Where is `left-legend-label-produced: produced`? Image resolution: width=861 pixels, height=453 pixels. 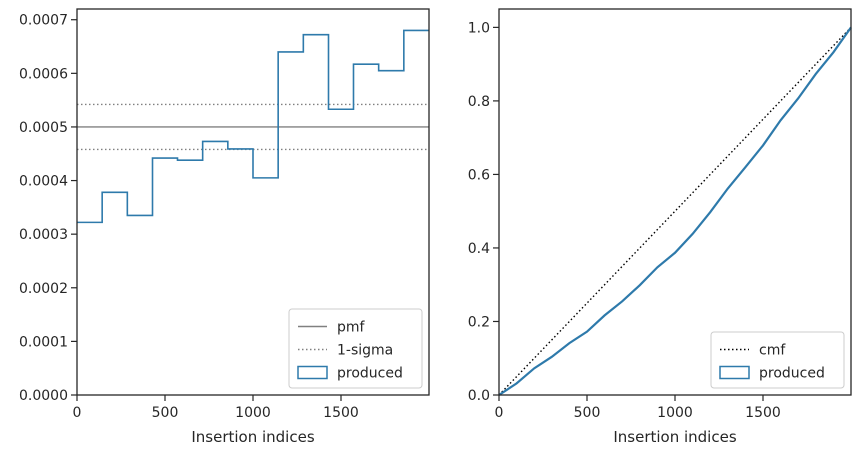 left-legend-label-produced: produced is located at coordinates (370, 374).